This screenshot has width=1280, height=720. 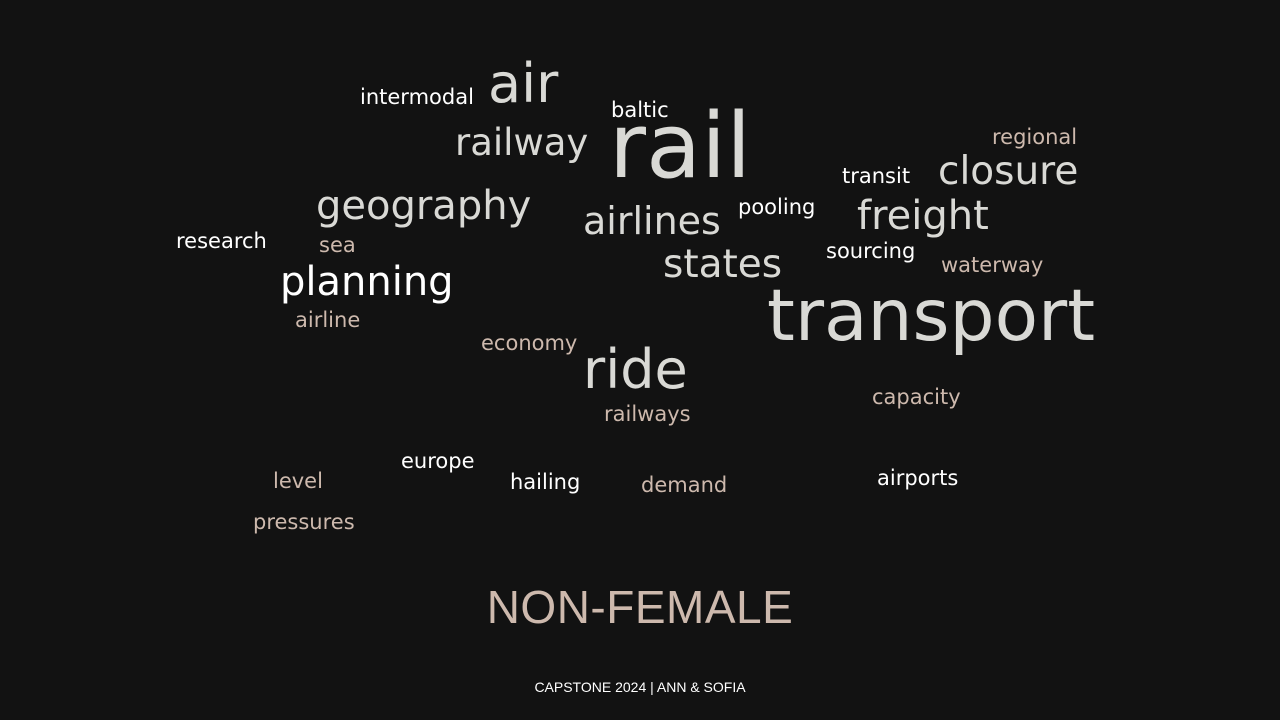 What do you see at coordinates (876, 176) in the screenshot?
I see `word-transit: transit` at bounding box center [876, 176].